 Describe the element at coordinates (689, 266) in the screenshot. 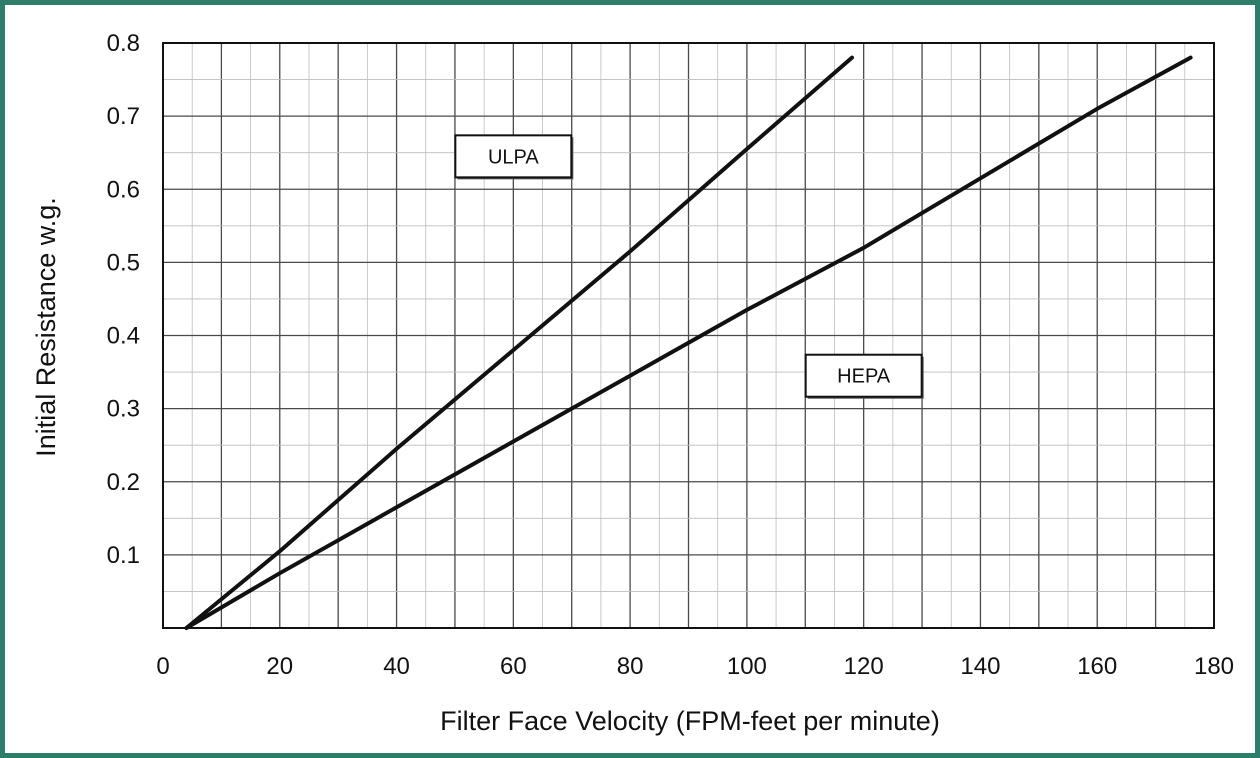

I see `annotations-group: ULPA HEPA` at that location.